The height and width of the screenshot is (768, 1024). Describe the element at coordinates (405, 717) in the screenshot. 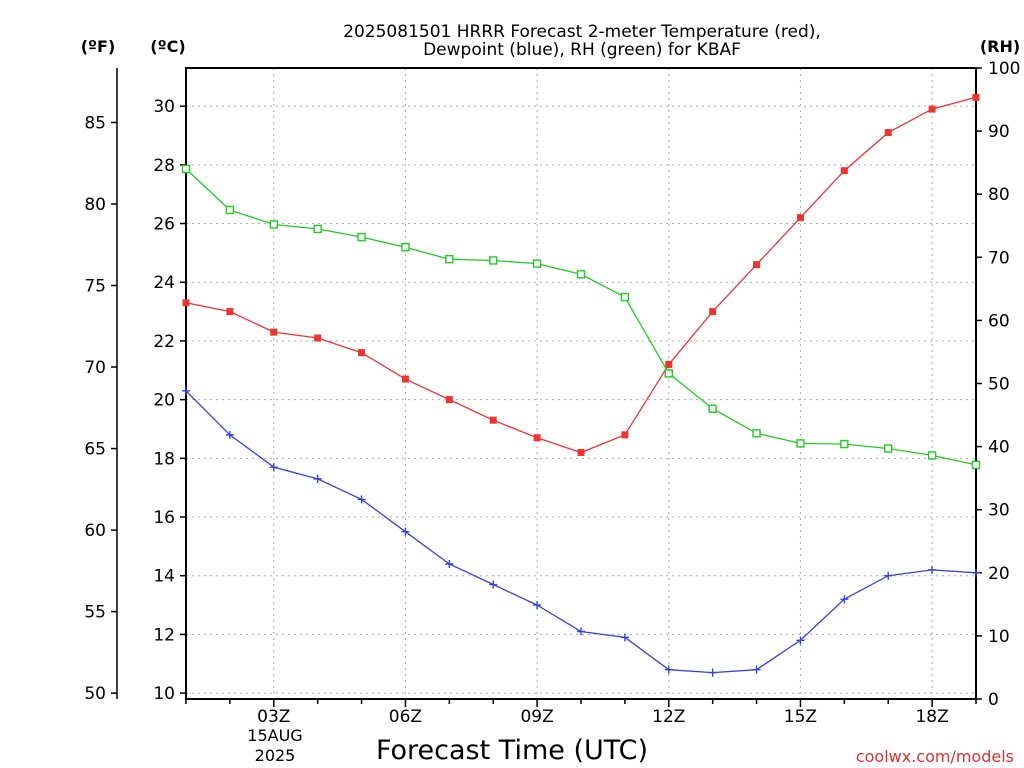

I see `x-tick-label: 06Z` at that location.